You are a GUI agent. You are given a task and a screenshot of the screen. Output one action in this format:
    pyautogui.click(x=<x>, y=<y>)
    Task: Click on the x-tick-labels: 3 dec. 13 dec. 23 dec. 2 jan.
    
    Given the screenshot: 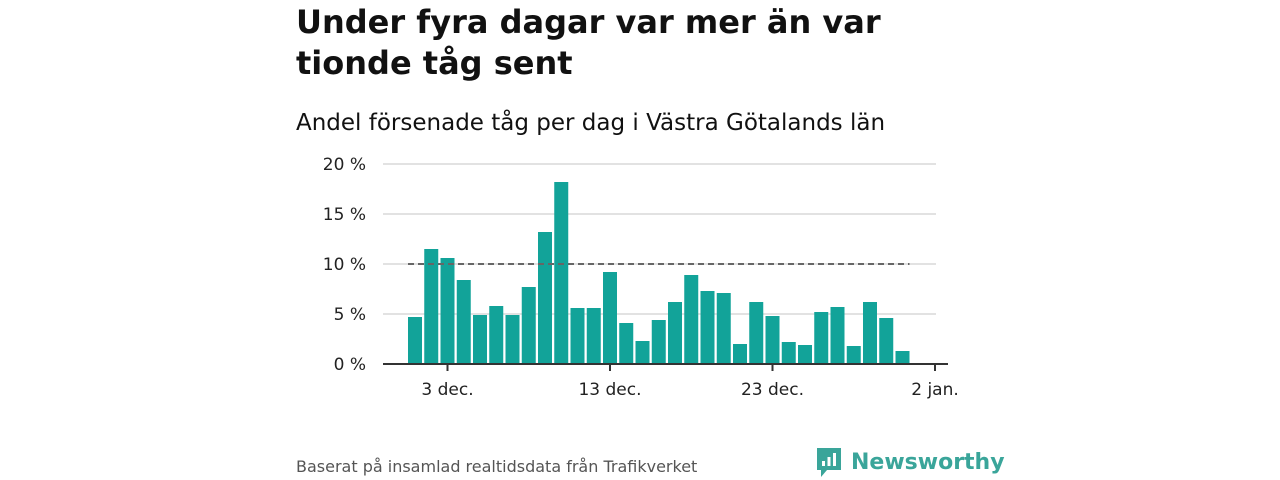 What is the action you would take?
    pyautogui.click(x=689, y=390)
    